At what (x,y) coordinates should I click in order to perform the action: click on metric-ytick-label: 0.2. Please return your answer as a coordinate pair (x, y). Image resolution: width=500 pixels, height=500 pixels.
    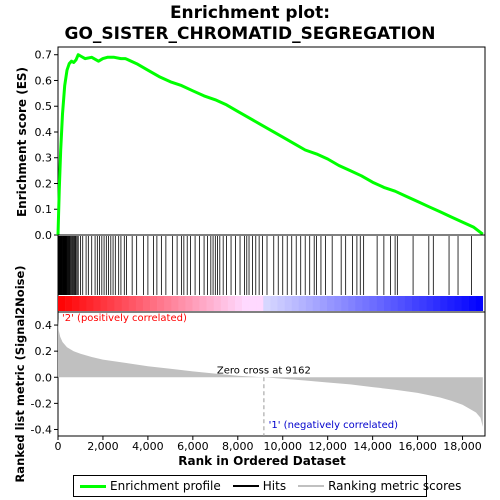
    Looking at the image, I should click on (44, 351).